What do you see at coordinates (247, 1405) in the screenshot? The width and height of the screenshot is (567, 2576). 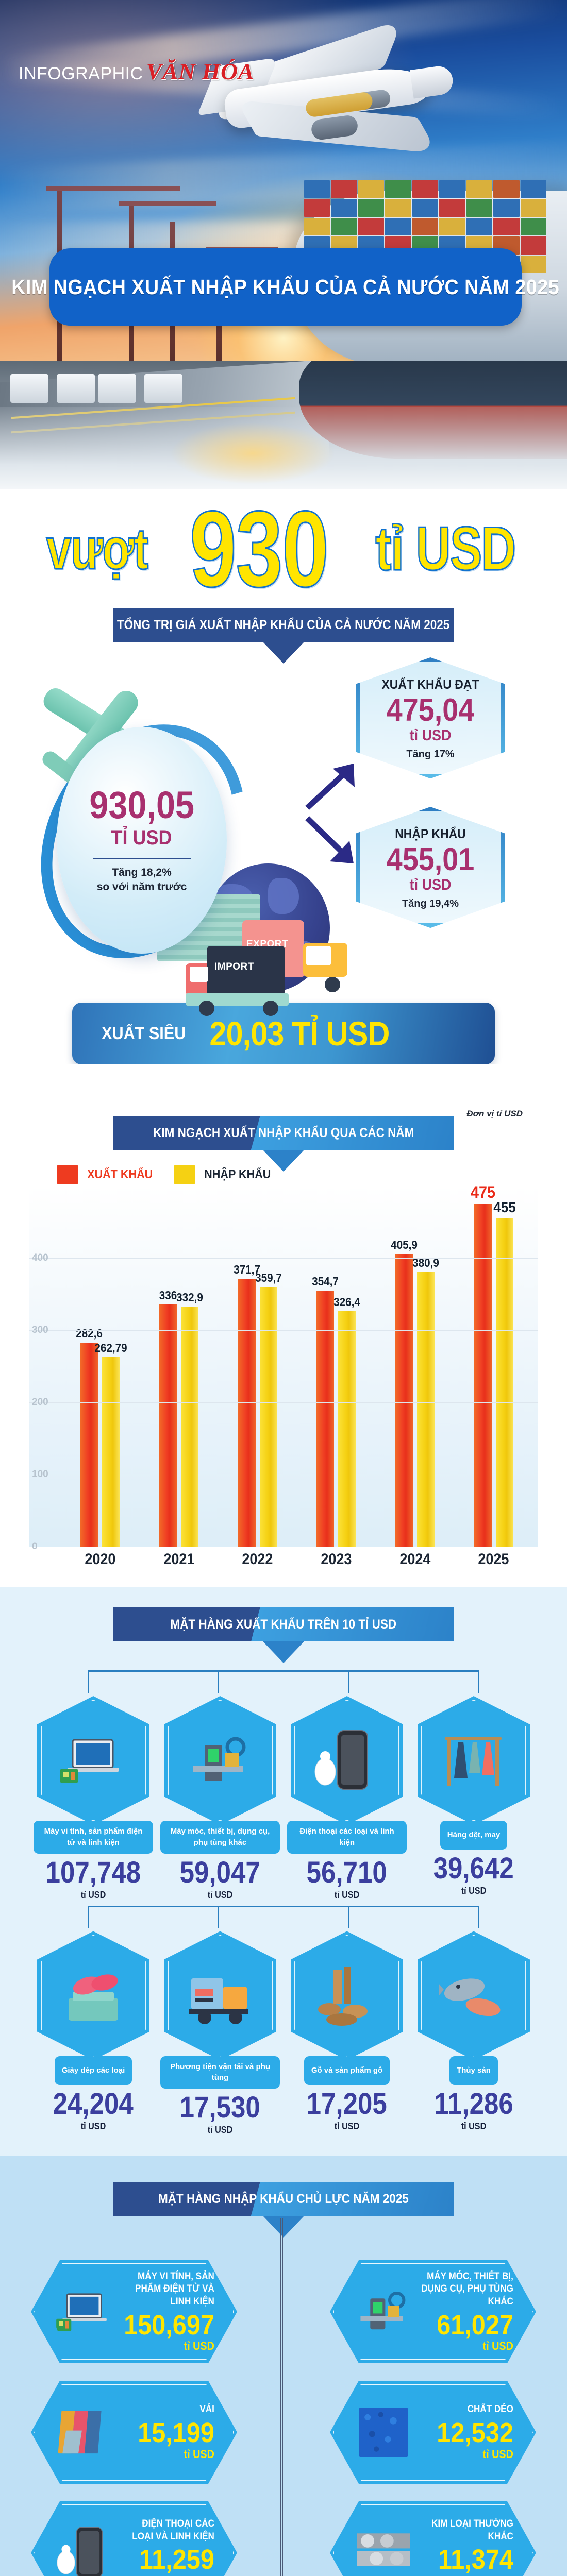 I see `chart-bar-export: 371,7` at bounding box center [247, 1405].